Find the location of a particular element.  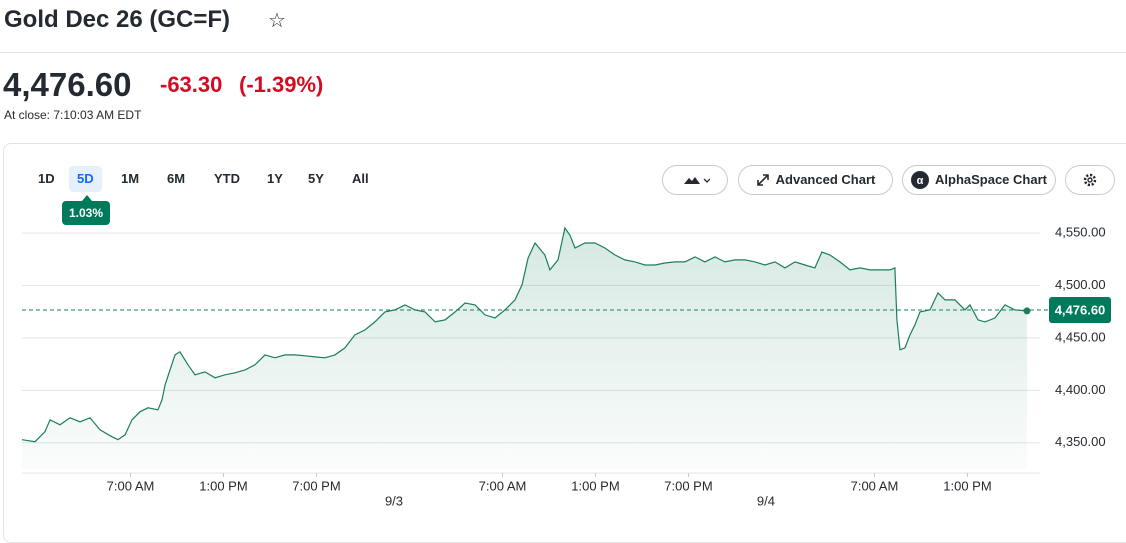

divider is located at coordinates (563, 52).